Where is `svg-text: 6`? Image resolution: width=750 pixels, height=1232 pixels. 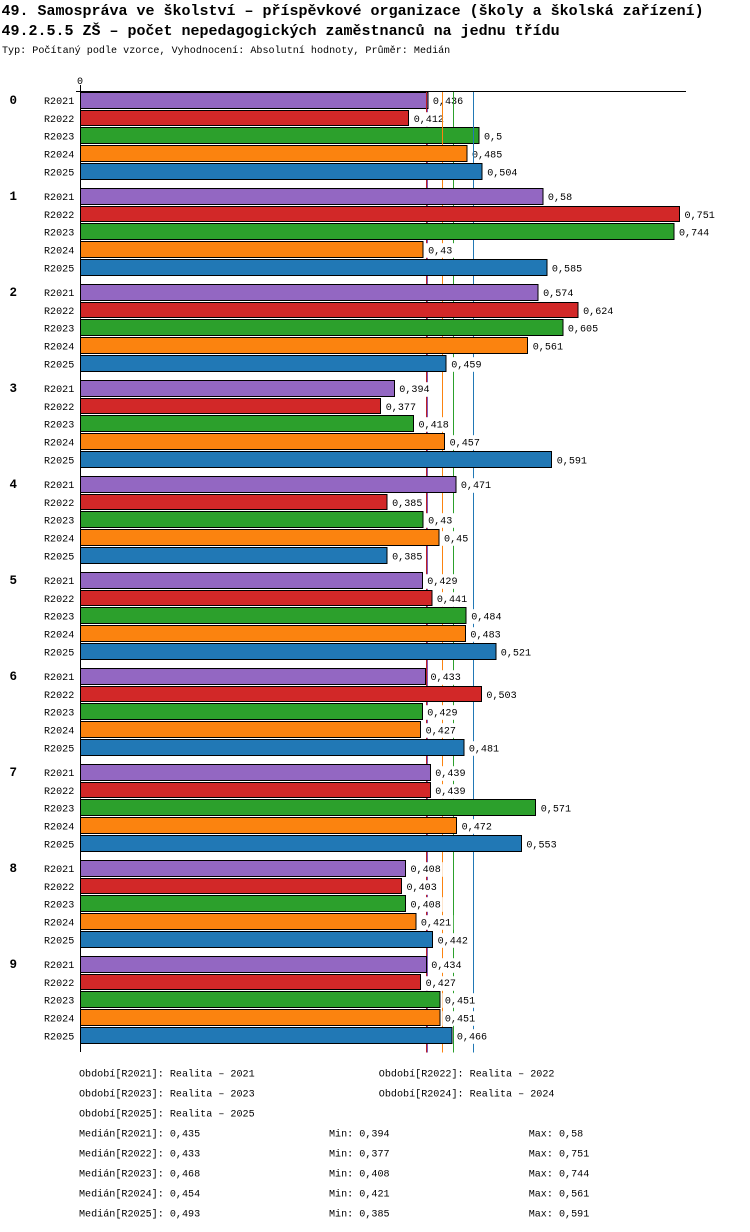 svg-text: 6 is located at coordinates (14, 677).